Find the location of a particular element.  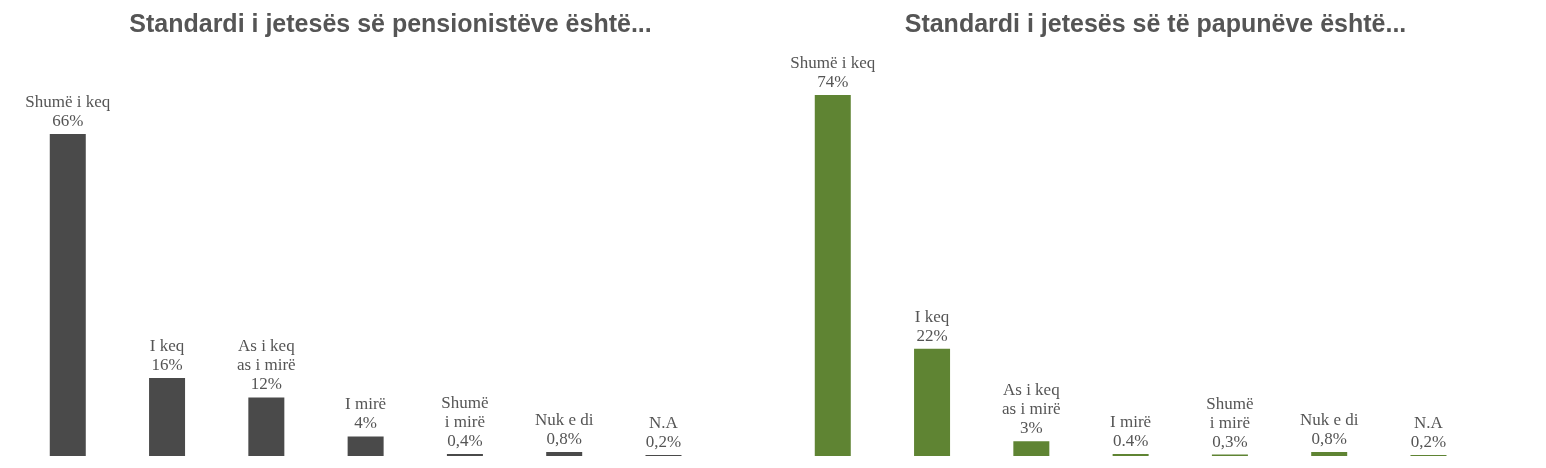

data-label: 0,4% is located at coordinates (465, 441).